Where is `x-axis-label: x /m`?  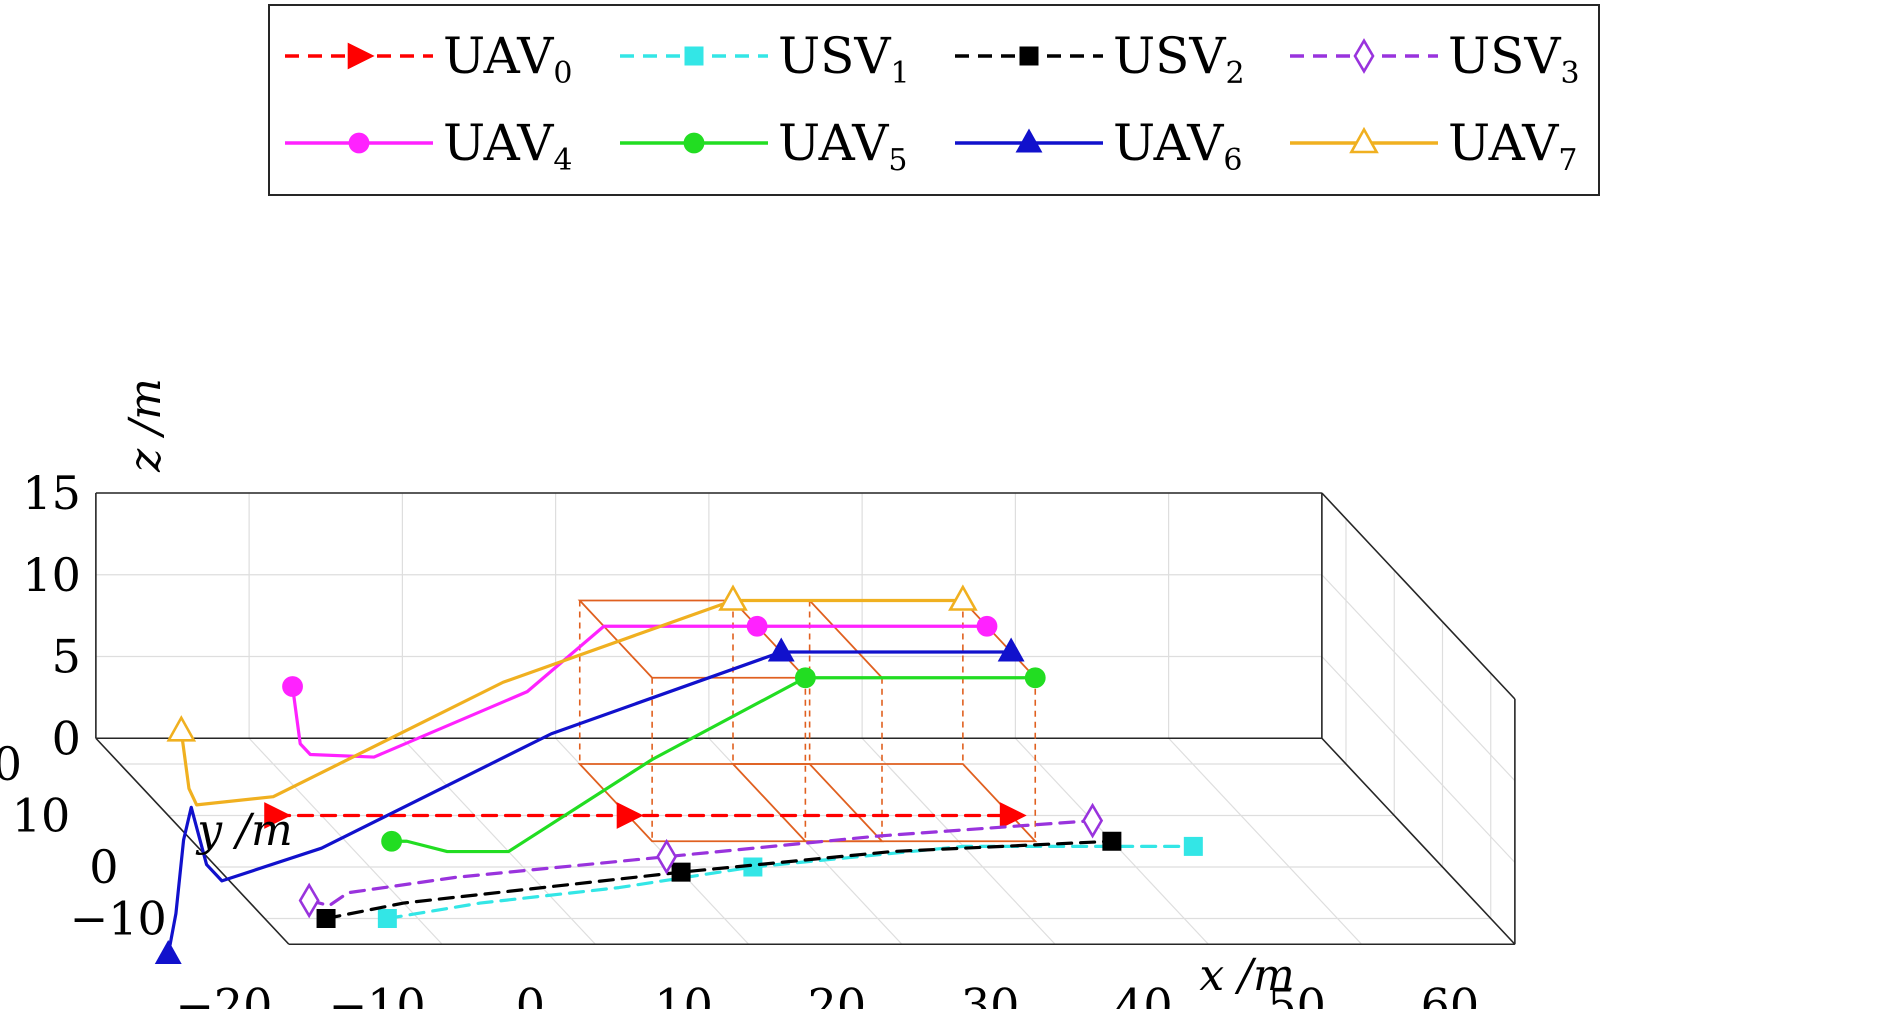 x-axis-label: x /m is located at coordinates (1246, 975).